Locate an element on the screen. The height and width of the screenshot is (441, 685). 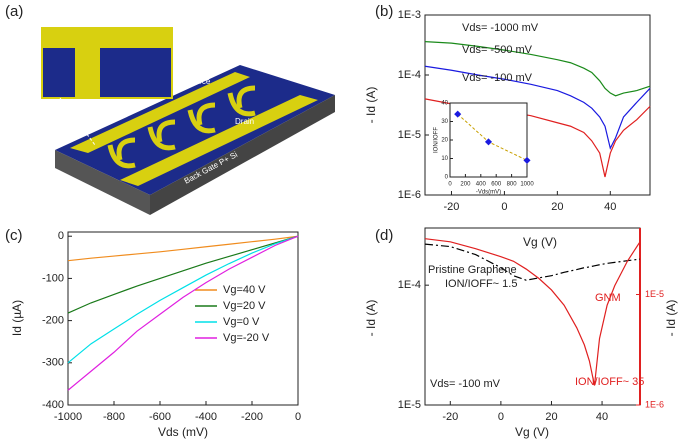
device-label: Drain is located at coordinates (244, 121).